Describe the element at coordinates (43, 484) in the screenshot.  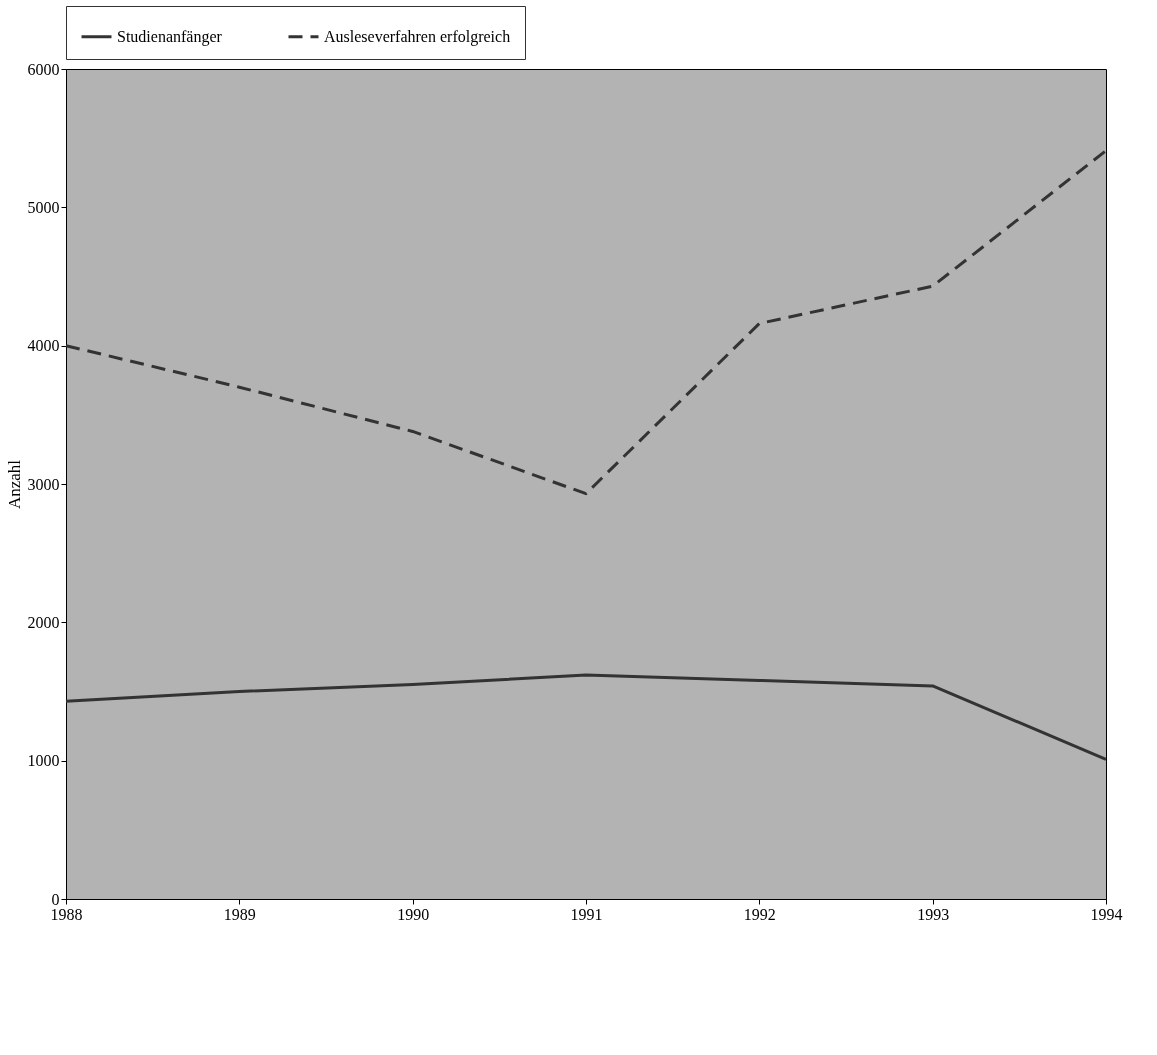
I see `y-tick-label: 3000` at that location.